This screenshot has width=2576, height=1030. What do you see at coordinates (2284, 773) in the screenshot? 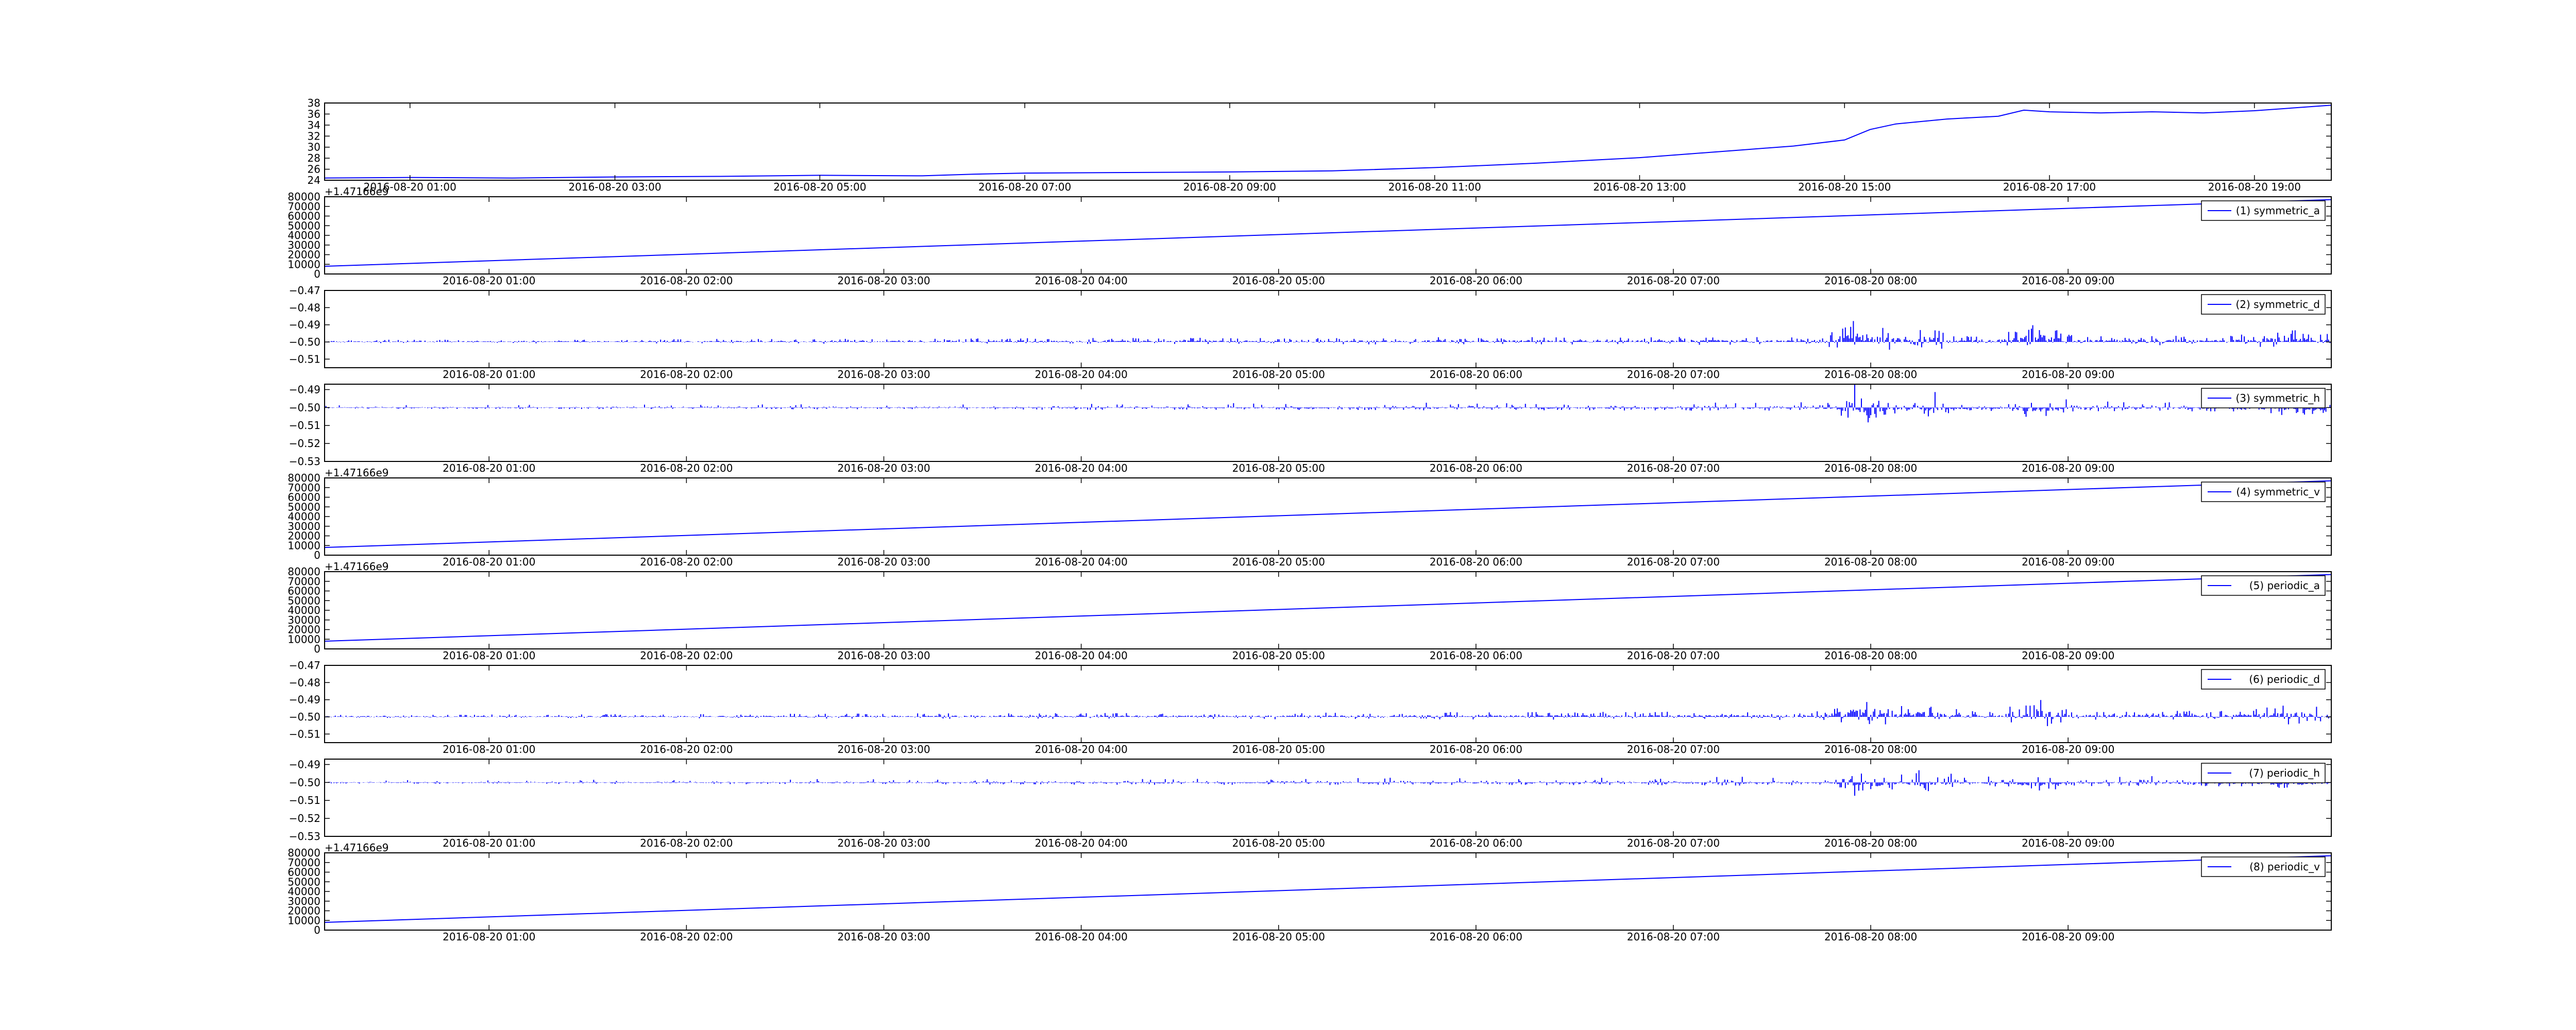
I see `legend-label: (7) periodic_h` at bounding box center [2284, 773].